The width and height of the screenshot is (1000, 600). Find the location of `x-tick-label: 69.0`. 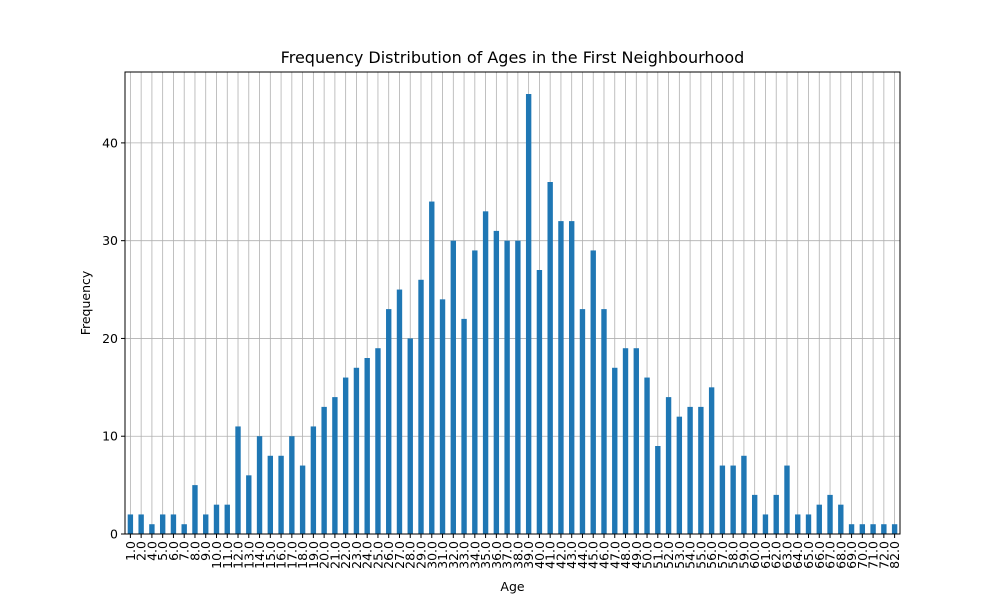

x-tick-label: 69.0 is located at coordinates (851, 555).